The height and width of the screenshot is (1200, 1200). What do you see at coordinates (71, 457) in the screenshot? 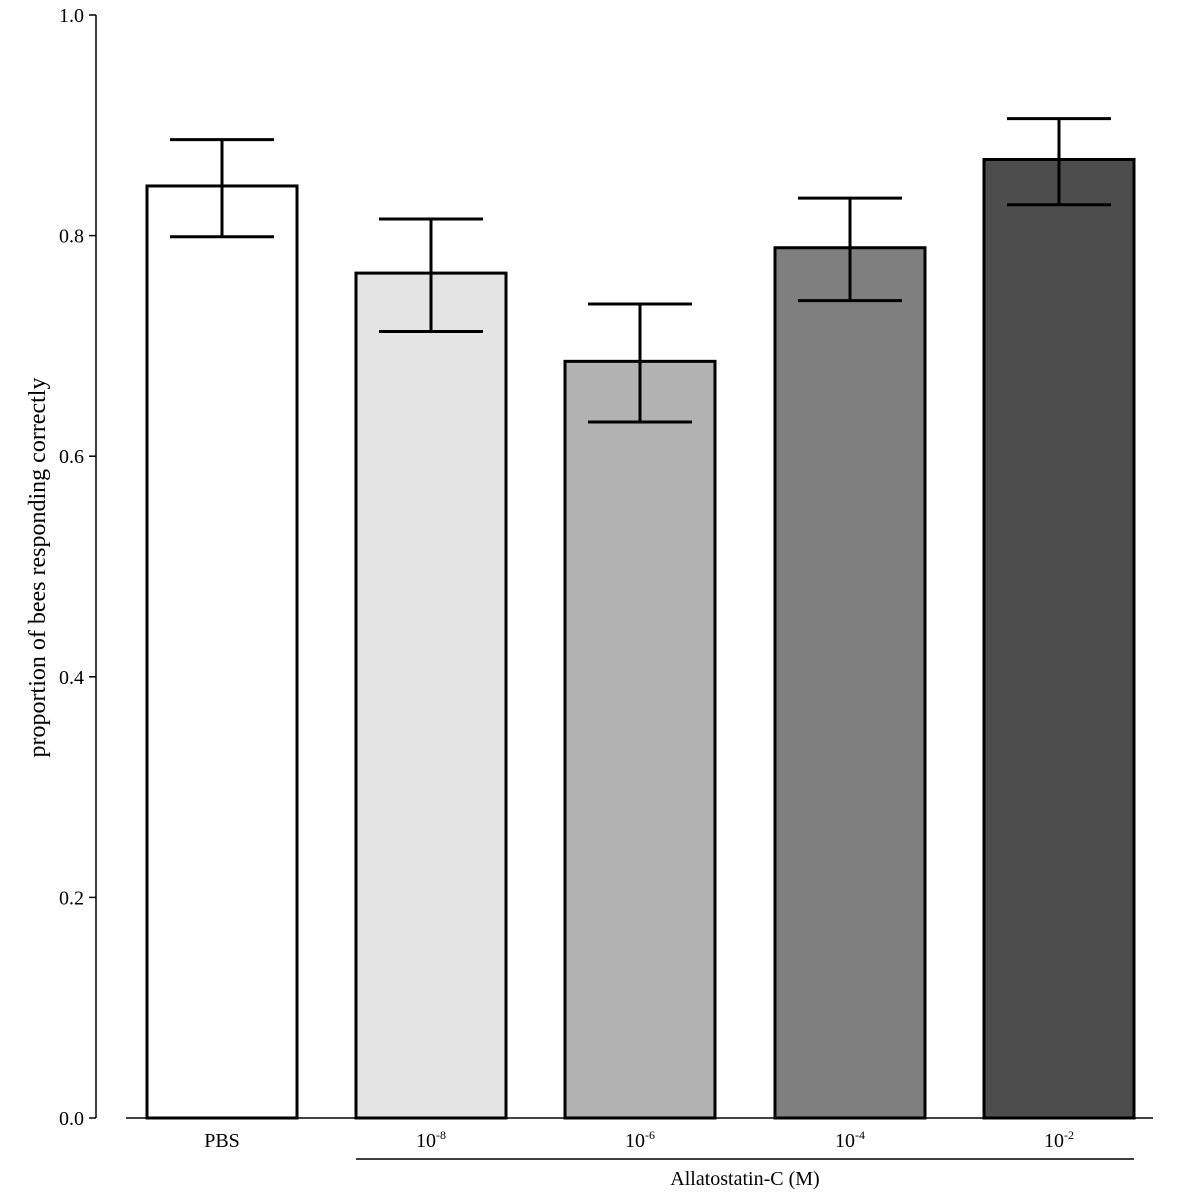
I see `y-tick-label: 0.6` at bounding box center [71, 457].